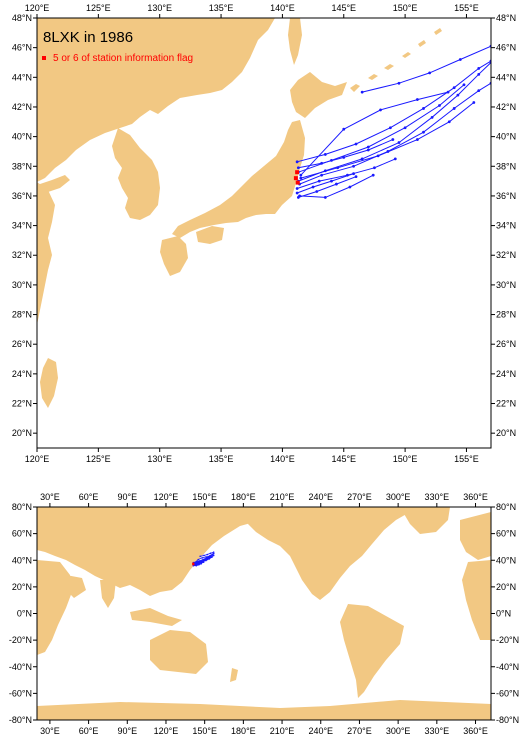 This screenshot has width=529, height=755. Describe the element at coordinates (89, 731) in the screenshot. I see `world-lon-tick-label-bottom: 60°E` at that location.